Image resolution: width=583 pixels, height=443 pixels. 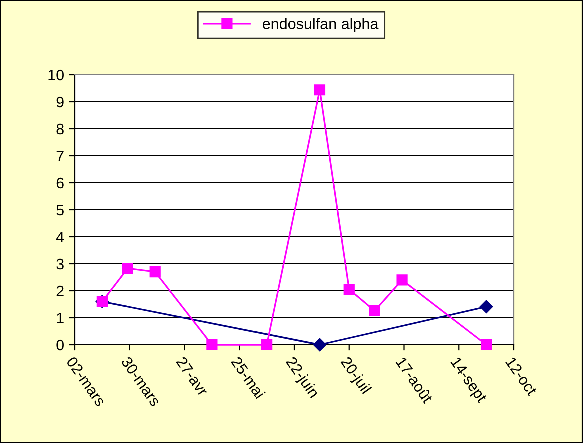 I want to click on legend-label: endosulfan alpha, so click(x=320, y=25).